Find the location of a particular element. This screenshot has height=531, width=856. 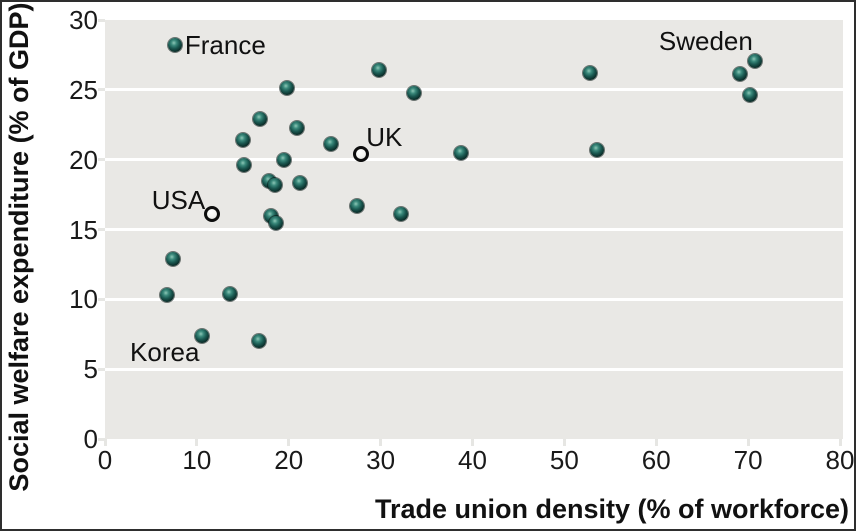

y-tick-label: 10 is located at coordinates (83, 299).